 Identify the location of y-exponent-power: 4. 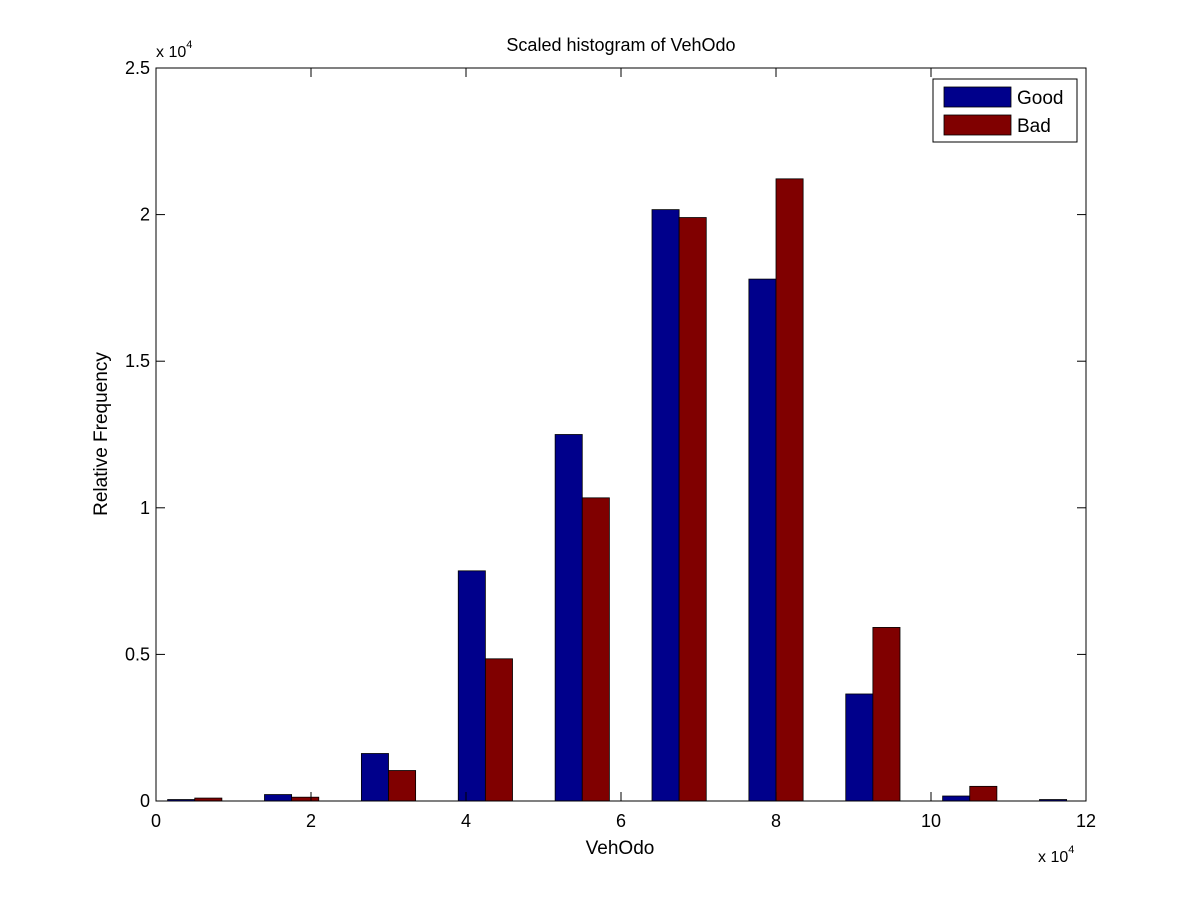
(189, 45).